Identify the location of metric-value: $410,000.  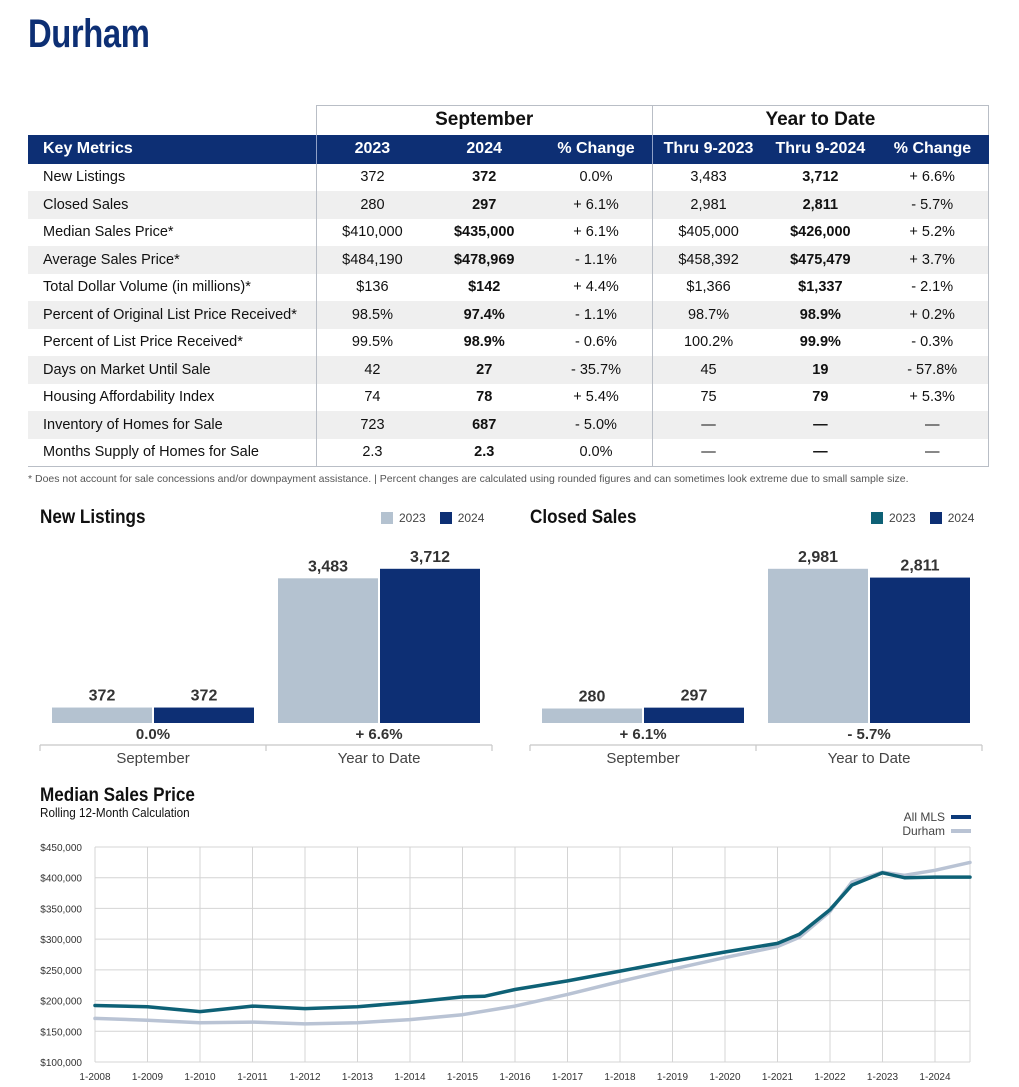
(372, 232).